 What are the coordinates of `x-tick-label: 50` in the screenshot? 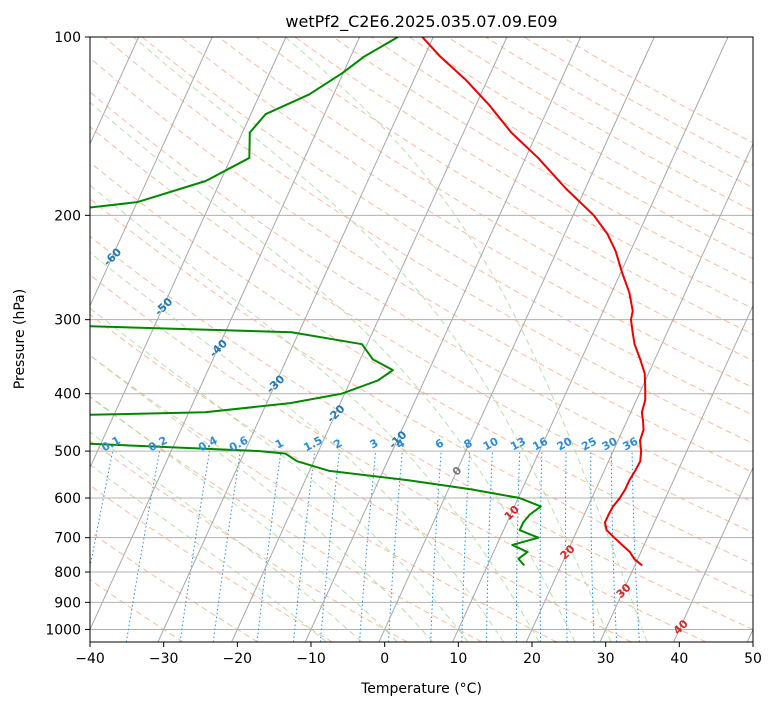 It's located at (753, 659).